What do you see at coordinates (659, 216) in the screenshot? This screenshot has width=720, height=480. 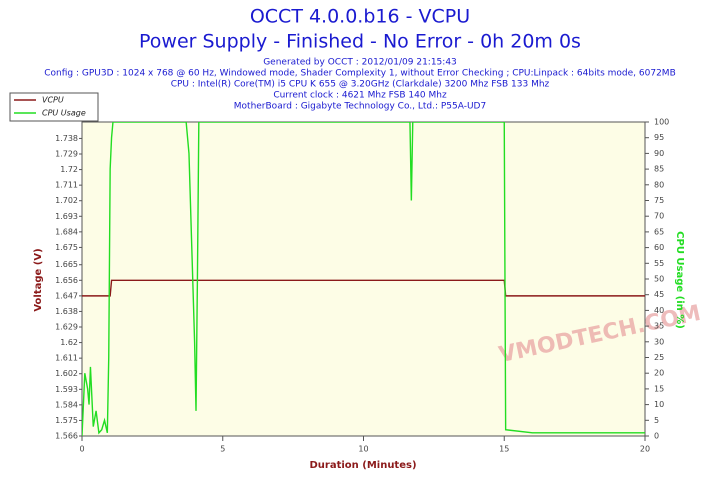 I see `y2-tick-label: 70` at bounding box center [659, 216].